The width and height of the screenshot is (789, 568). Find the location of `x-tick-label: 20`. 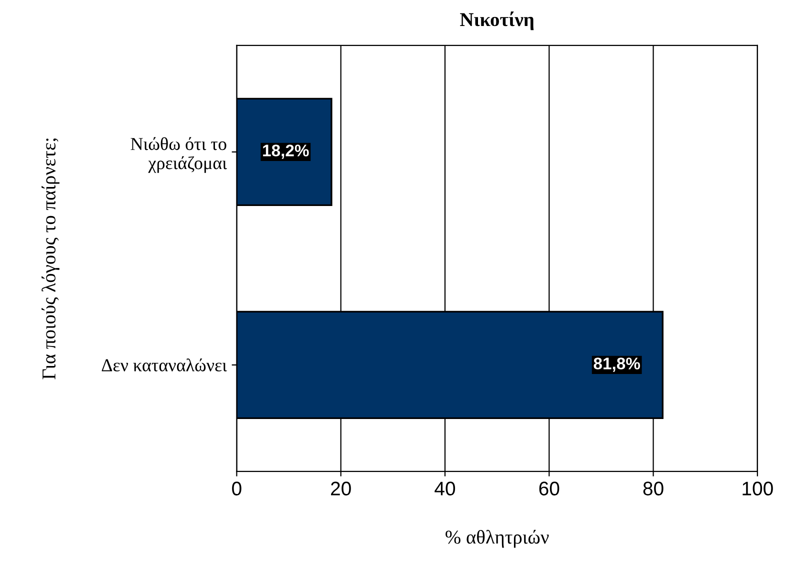

x-tick-label: 20 is located at coordinates (341, 489).